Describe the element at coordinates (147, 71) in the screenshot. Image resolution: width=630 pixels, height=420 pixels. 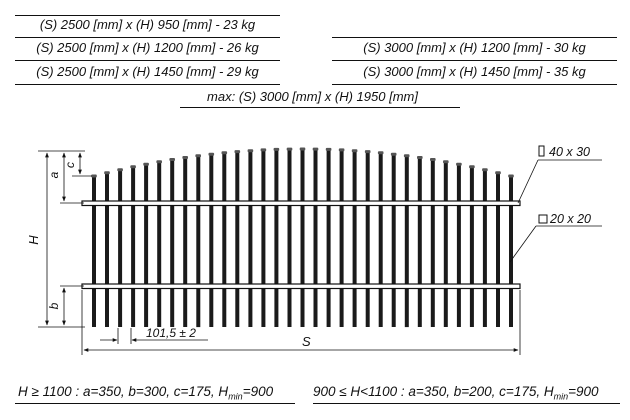
I see `spec-row: (S) 2500 [mm] x (H) 1450 [mm] - 29 kg` at that location.